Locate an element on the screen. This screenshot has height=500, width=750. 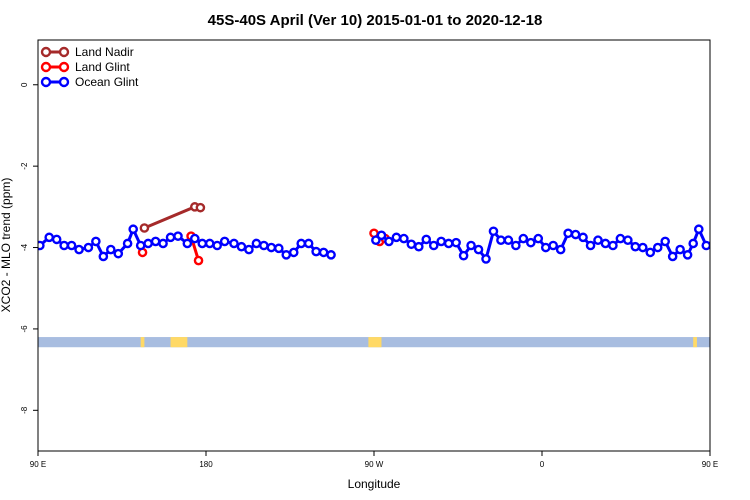
x-axis: 90 E 180 90 W 0 90 E is located at coordinates (374, 460).